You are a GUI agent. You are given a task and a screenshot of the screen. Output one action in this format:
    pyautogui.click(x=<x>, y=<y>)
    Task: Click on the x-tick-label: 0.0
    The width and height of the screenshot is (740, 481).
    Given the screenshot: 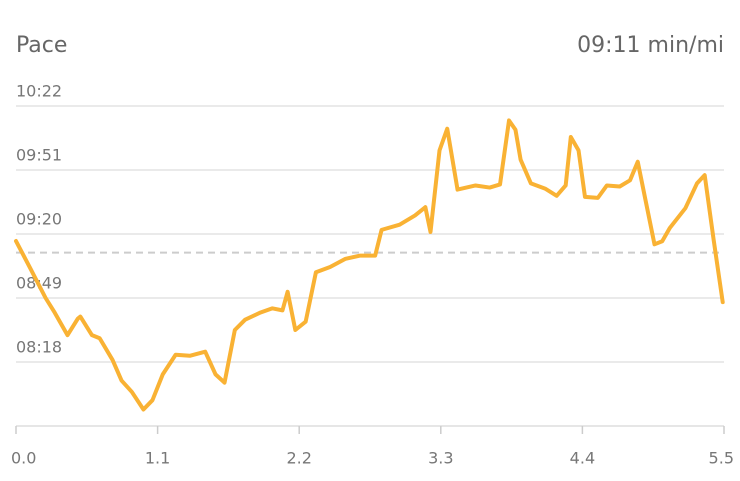 What is the action you would take?
    pyautogui.click(x=23, y=458)
    